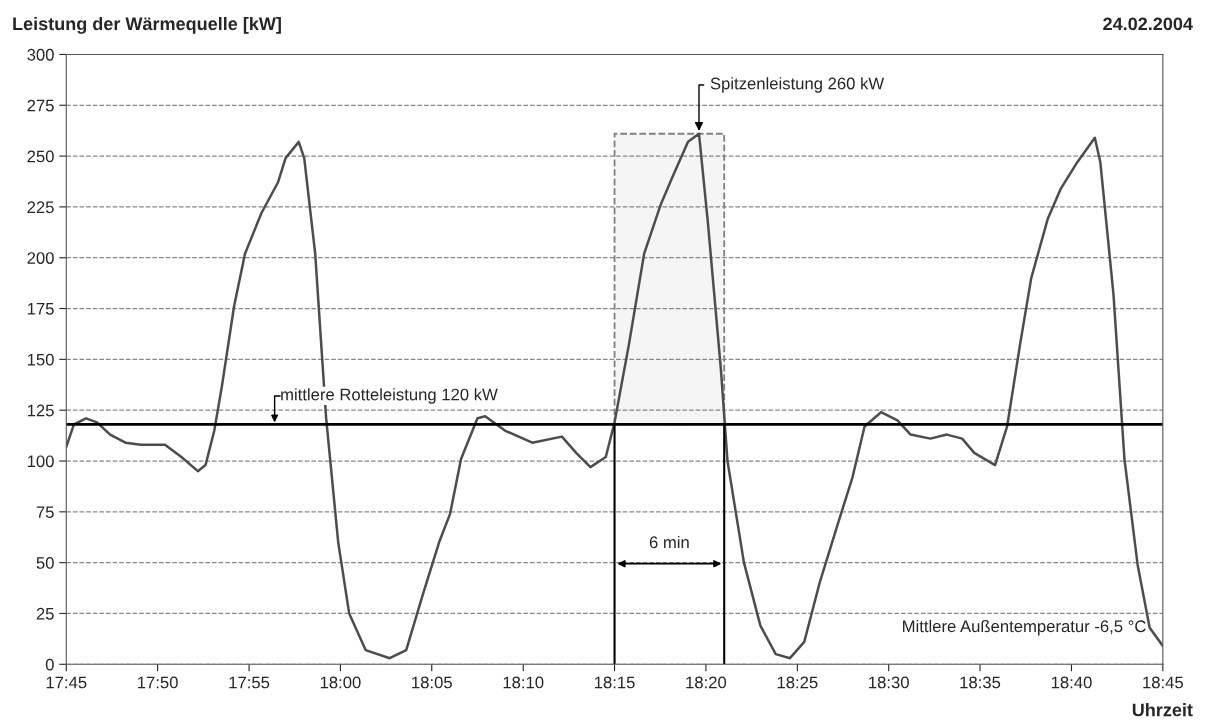  What do you see at coordinates (614, 682) in the screenshot?
I see `x-tick-label: 18:15` at bounding box center [614, 682].